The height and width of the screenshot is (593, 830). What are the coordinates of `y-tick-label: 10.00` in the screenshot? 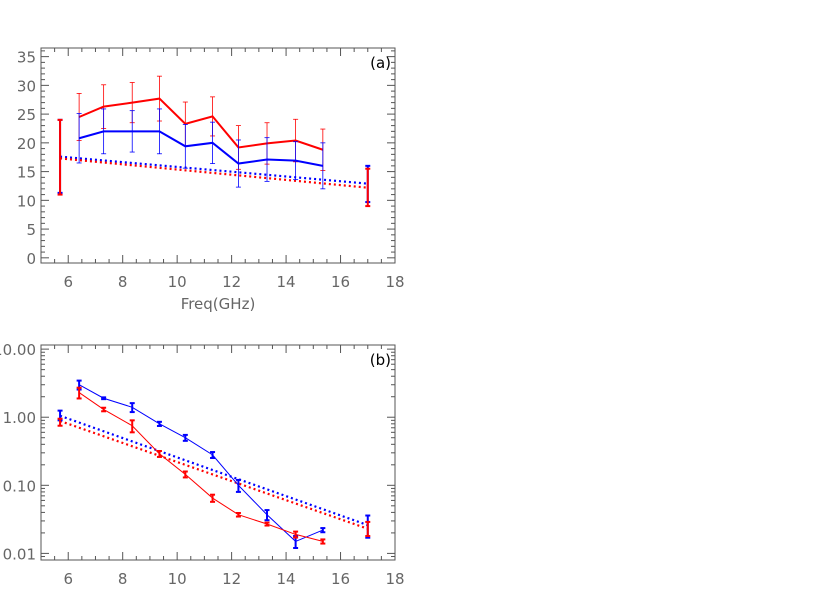 It's located at (18, 350).